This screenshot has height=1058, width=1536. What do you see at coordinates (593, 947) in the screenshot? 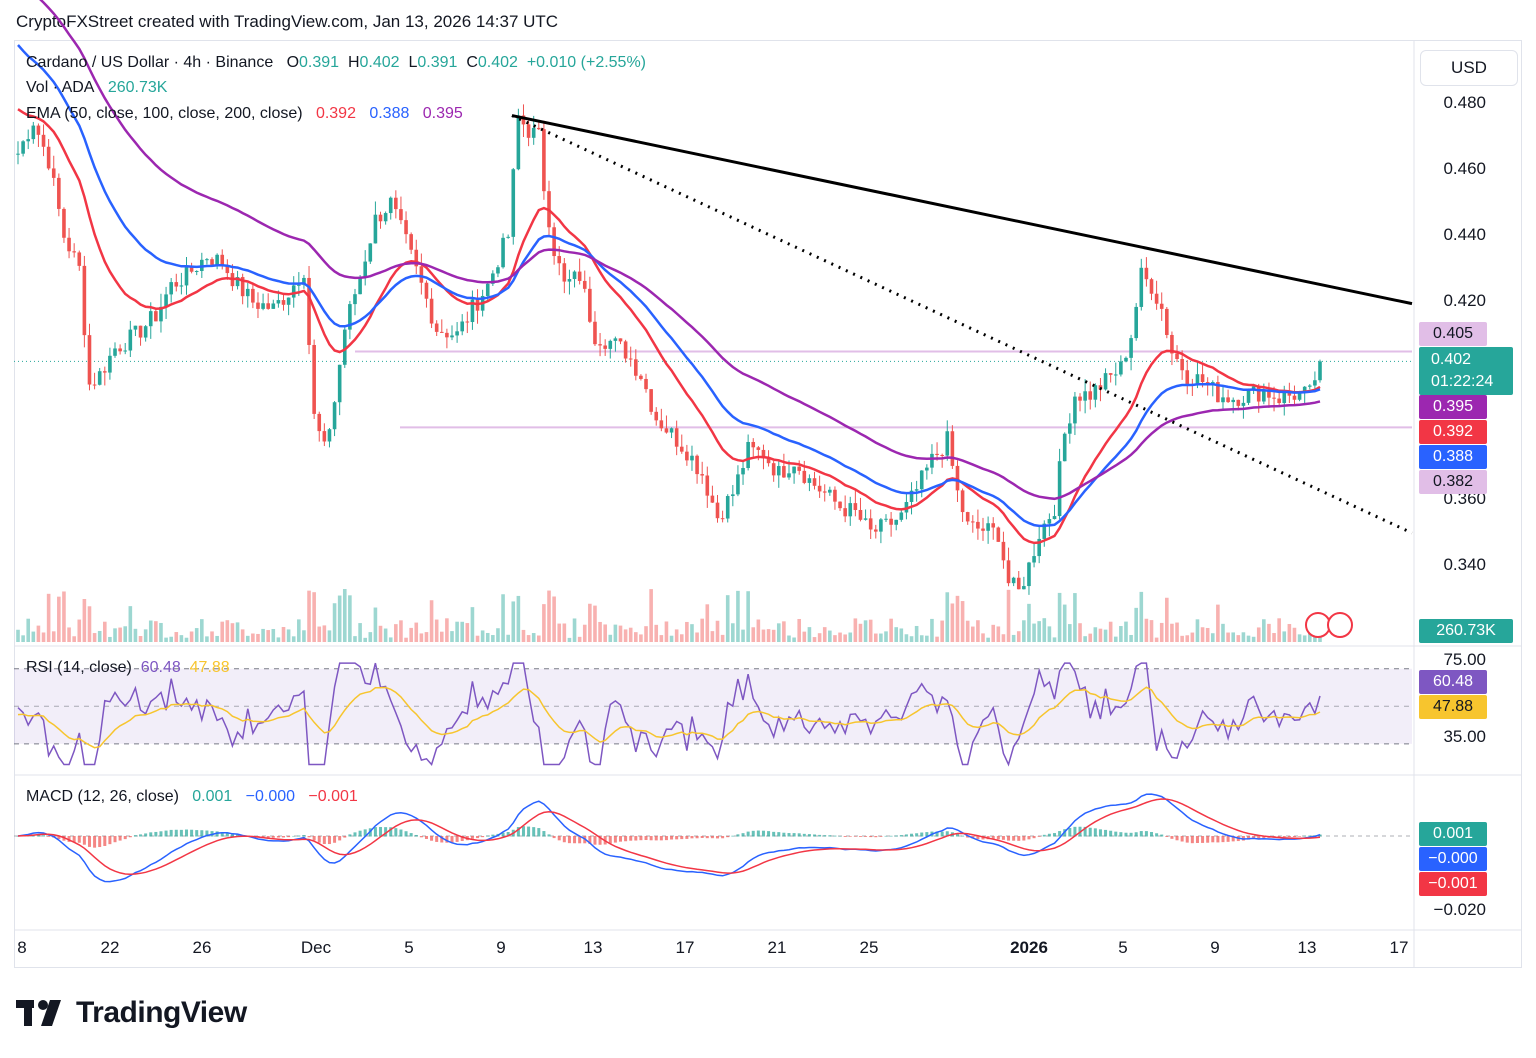
I see `date-tick: 13` at bounding box center [593, 947].